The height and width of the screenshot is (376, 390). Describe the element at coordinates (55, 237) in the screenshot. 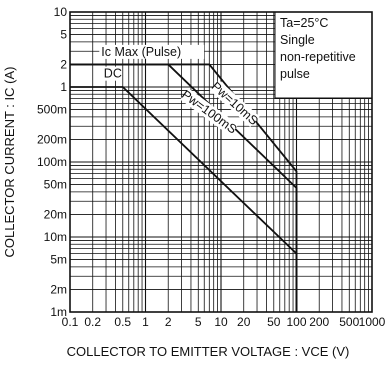

I see `y-tick-label-9: 10m` at that location.